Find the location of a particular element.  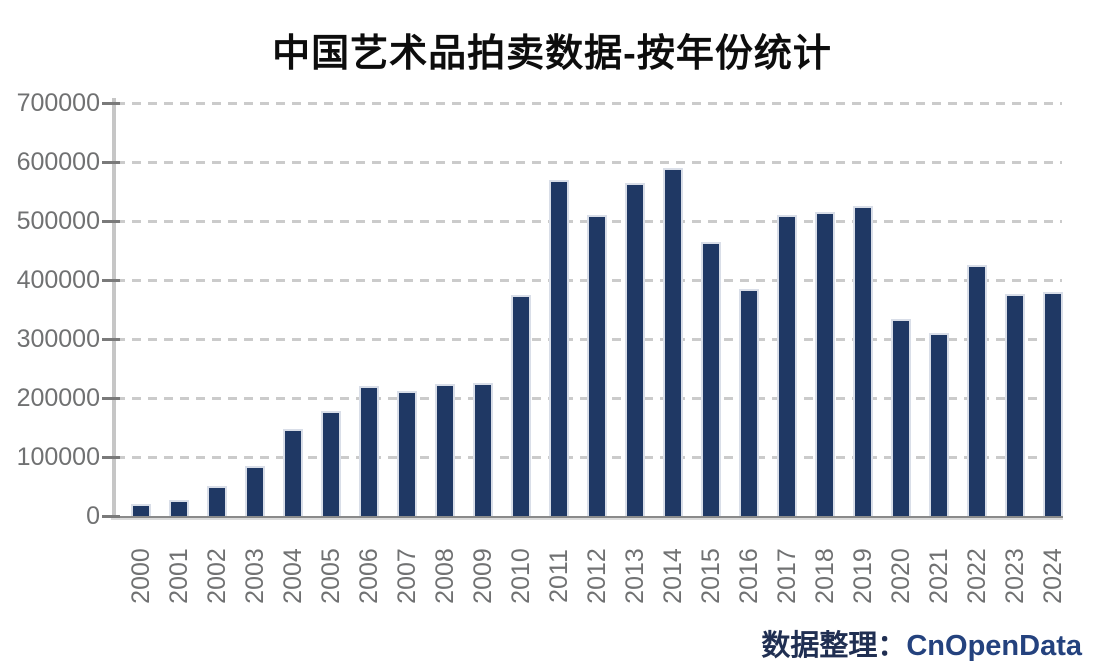

y-axis-tick-label: 300000 is located at coordinates (58, 339).